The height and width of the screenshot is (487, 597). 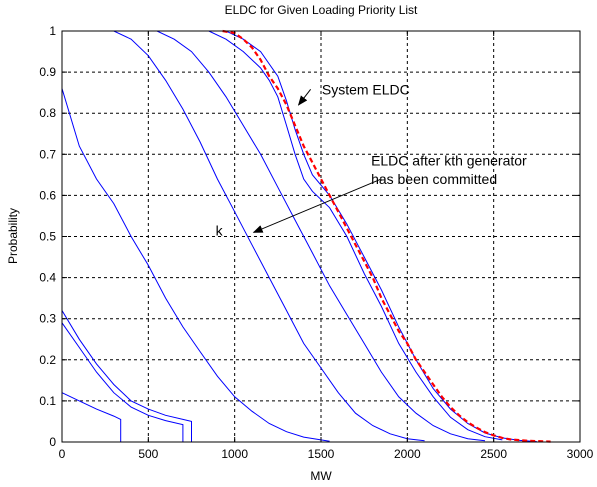 I want to click on x-tick-label: 2000, so click(x=407, y=454).